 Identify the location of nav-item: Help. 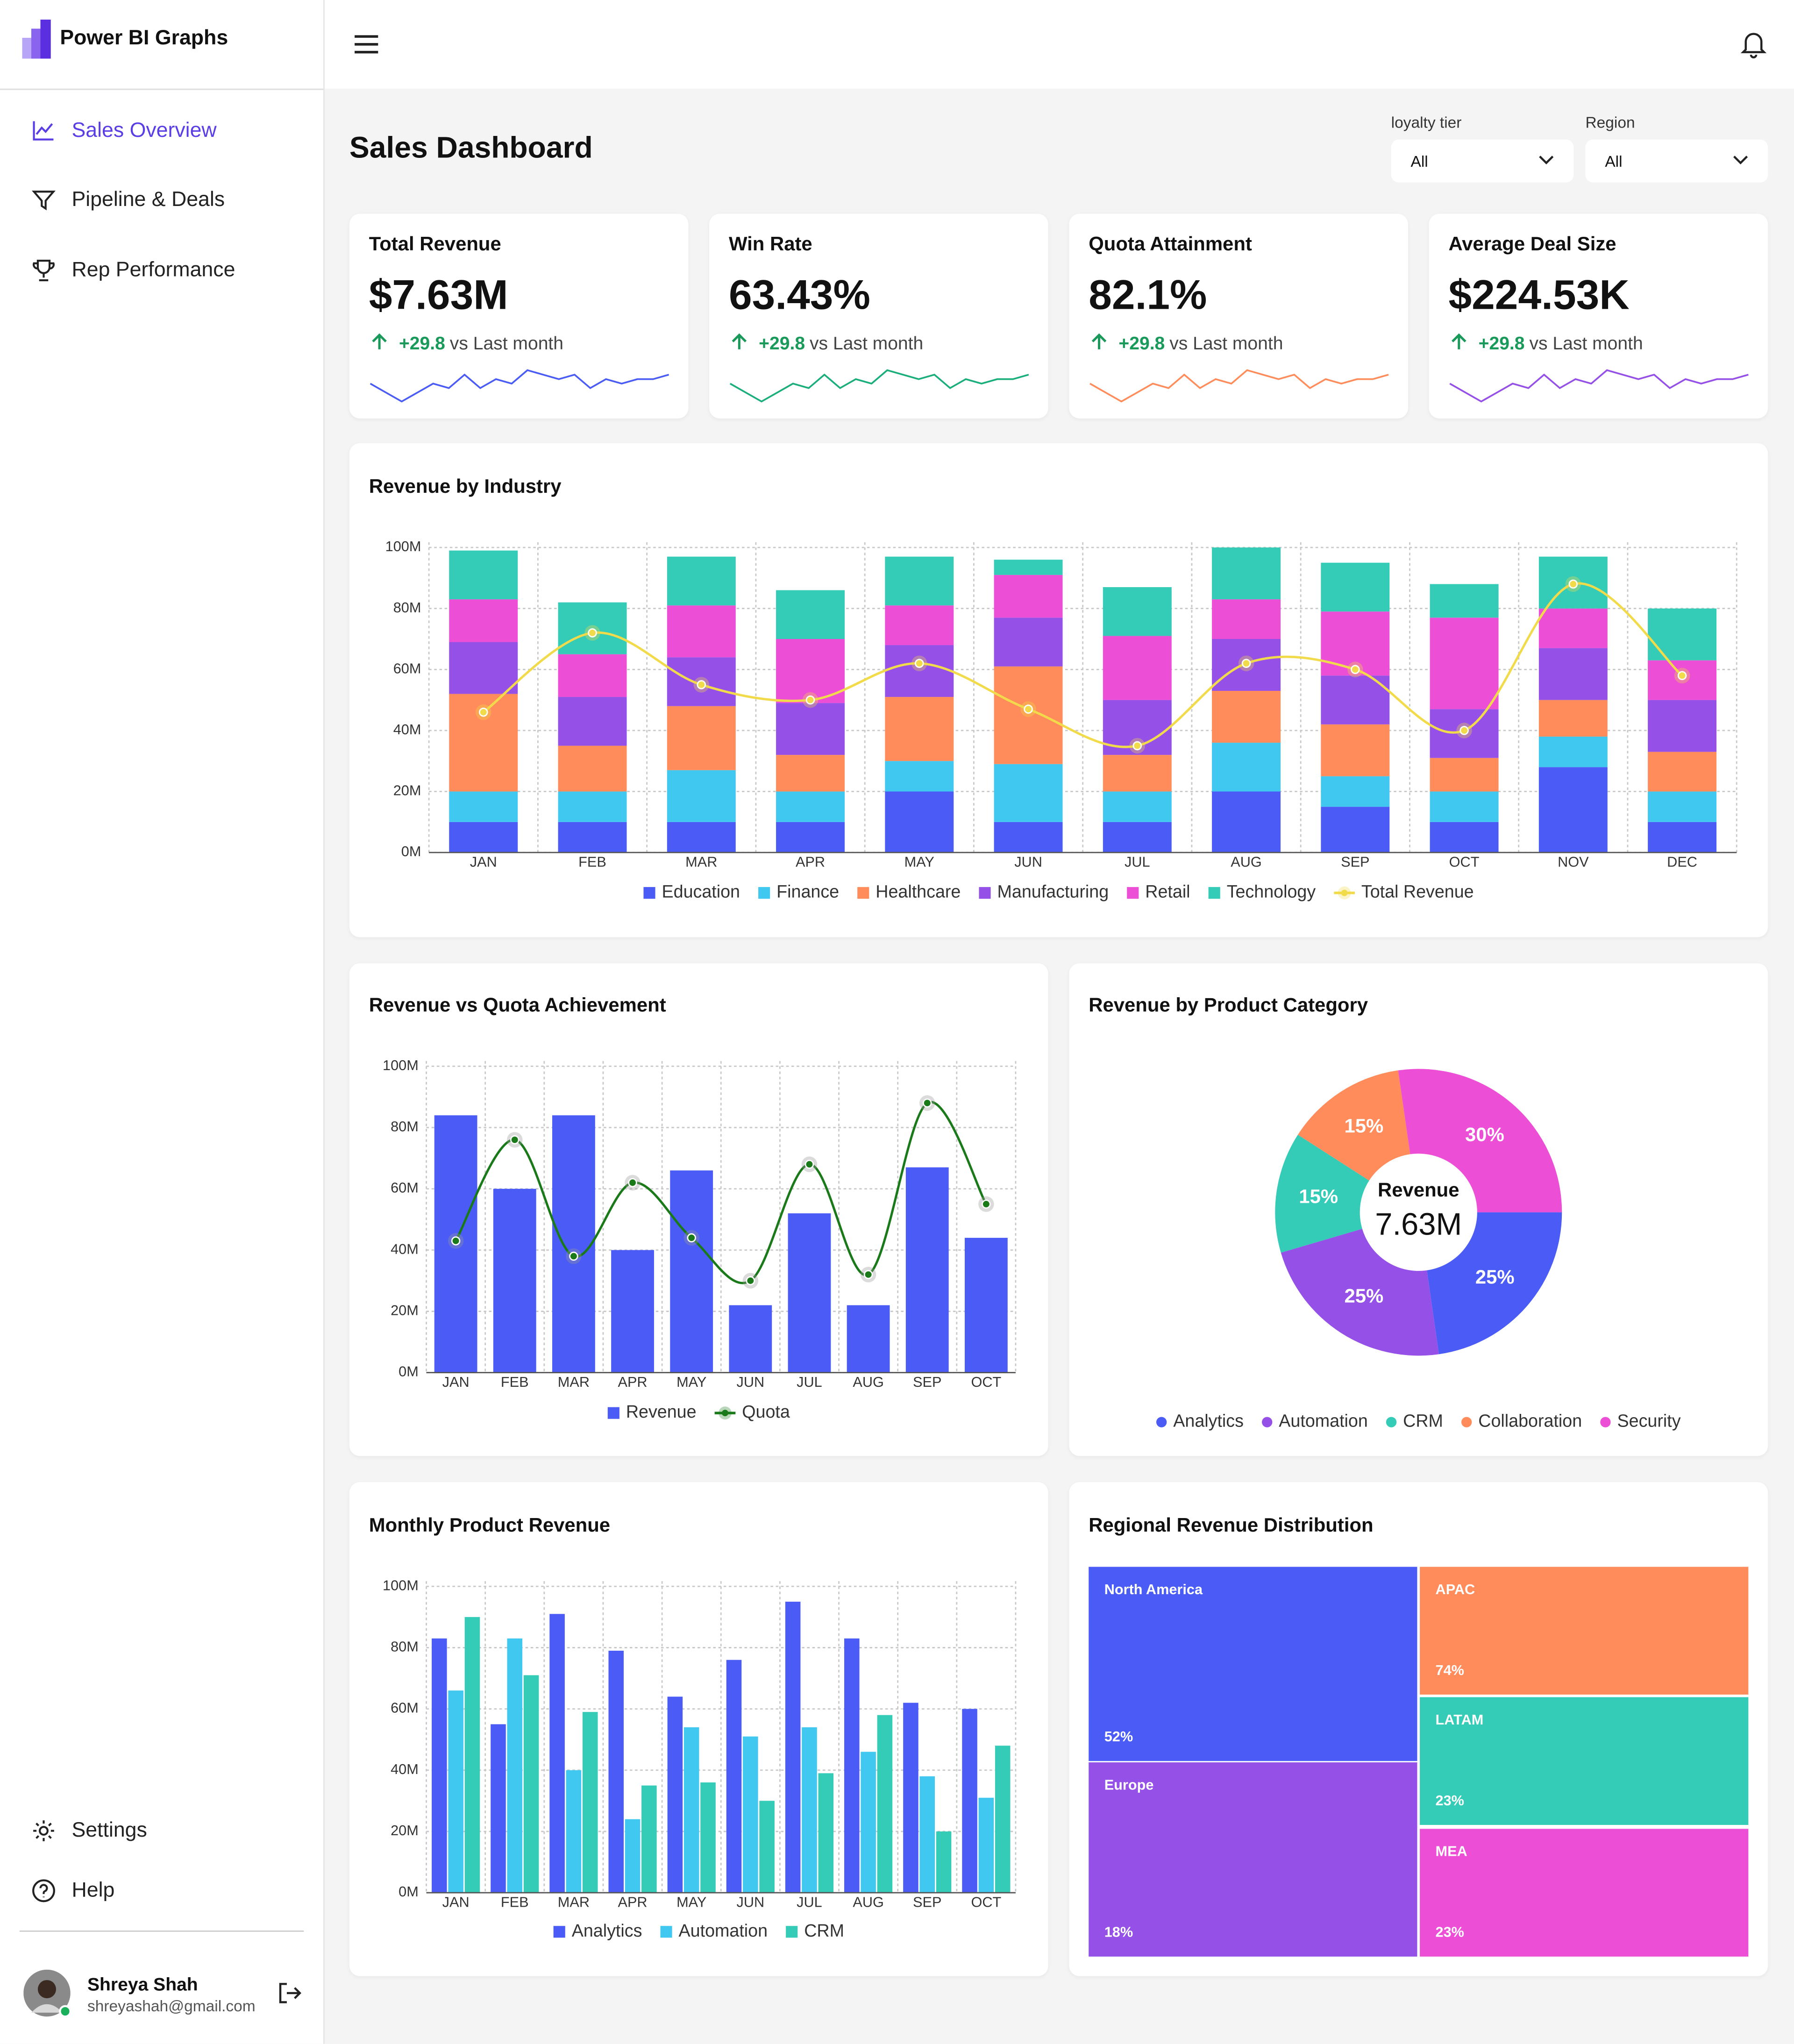
(162, 1891).